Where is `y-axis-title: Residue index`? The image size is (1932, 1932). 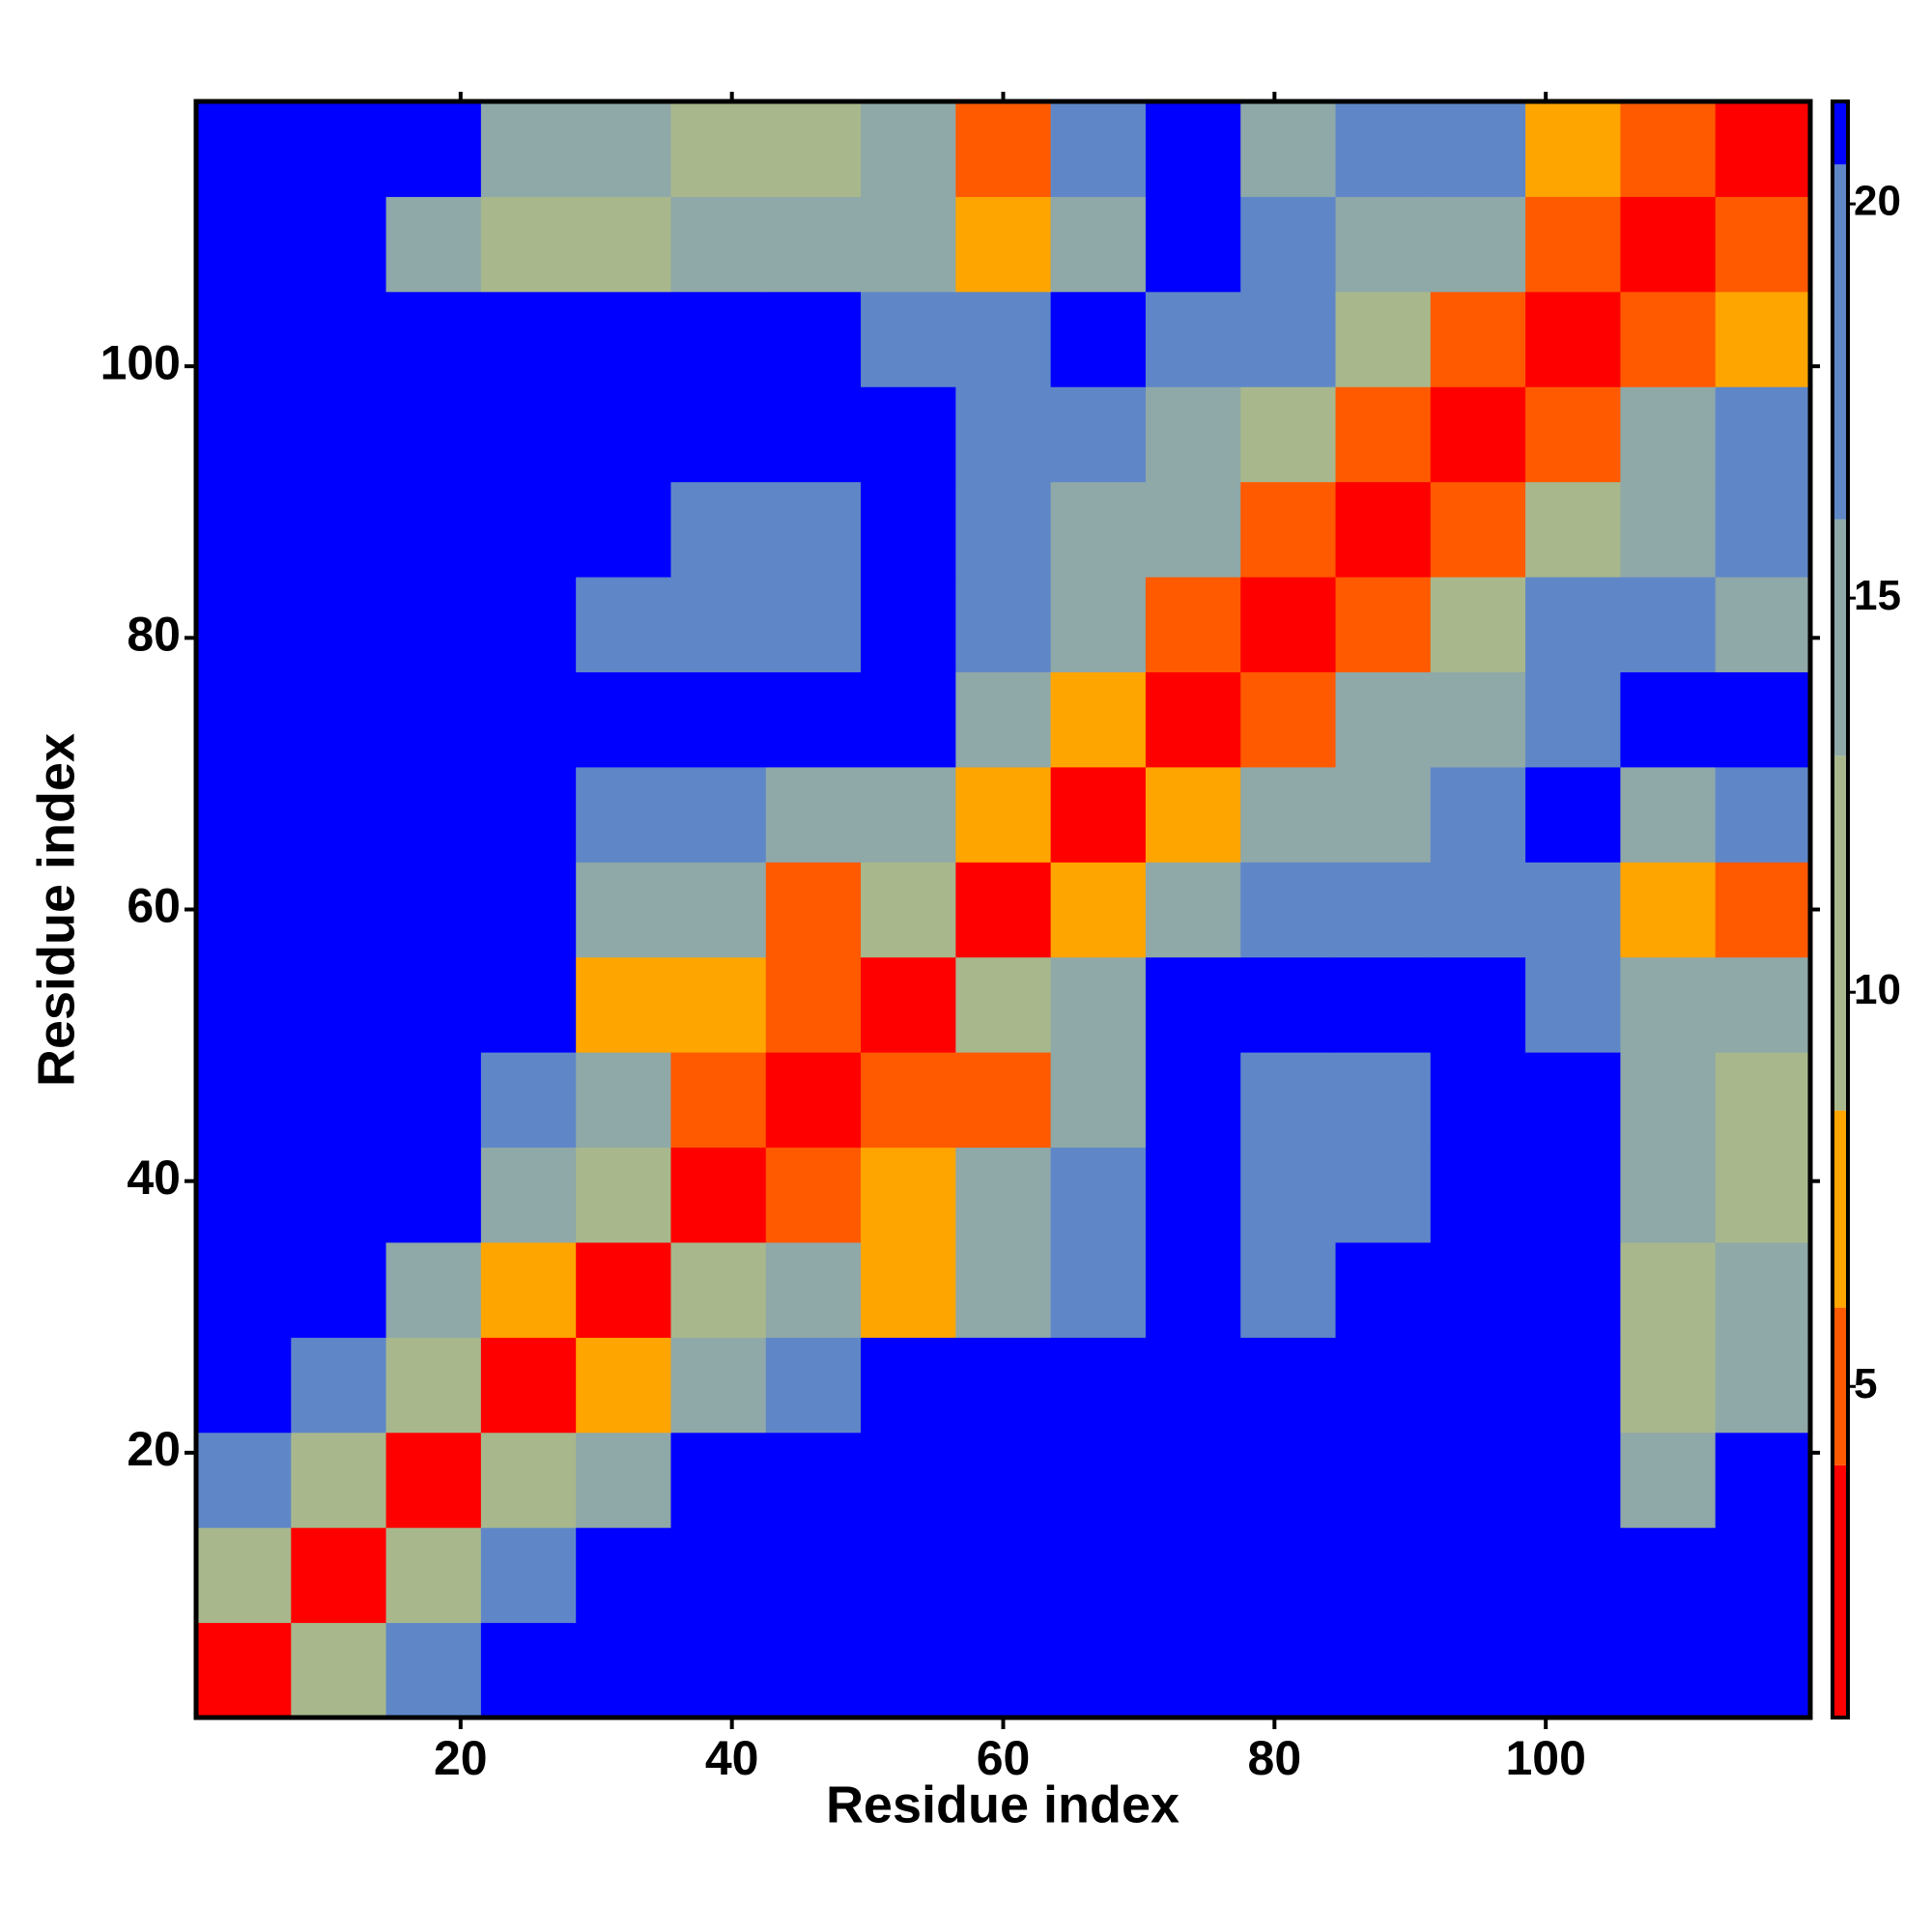 y-axis-title: Residue index is located at coordinates (56, 910).